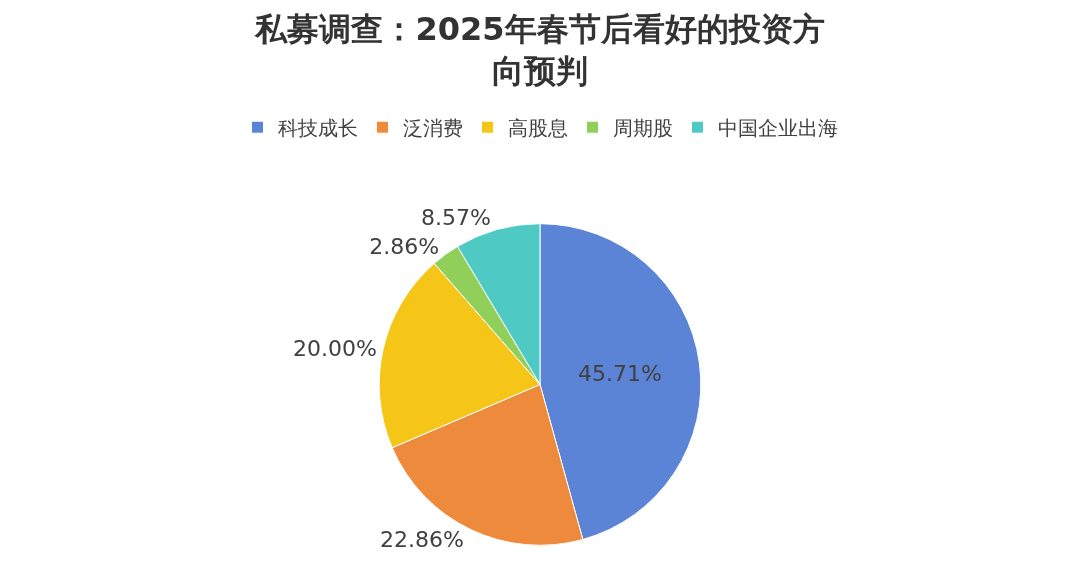  Describe the element at coordinates (777, 128) in the screenshot. I see `legend-label: 中国企业出海` at that location.